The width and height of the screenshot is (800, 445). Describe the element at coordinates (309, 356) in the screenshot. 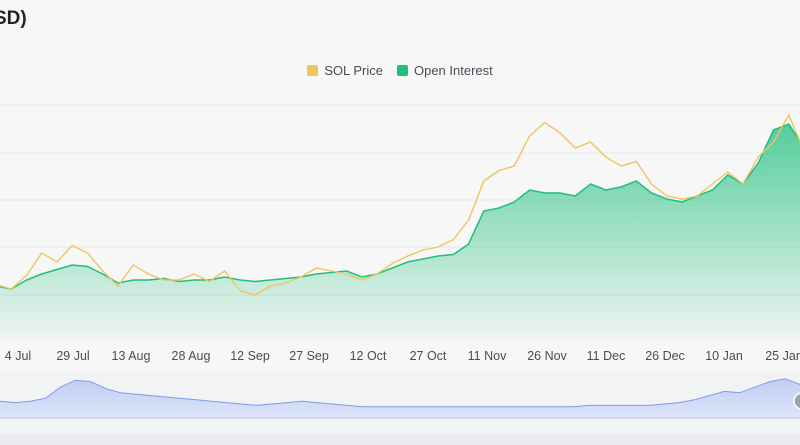

I see `x-tick-label: 27 Sep` at that location.